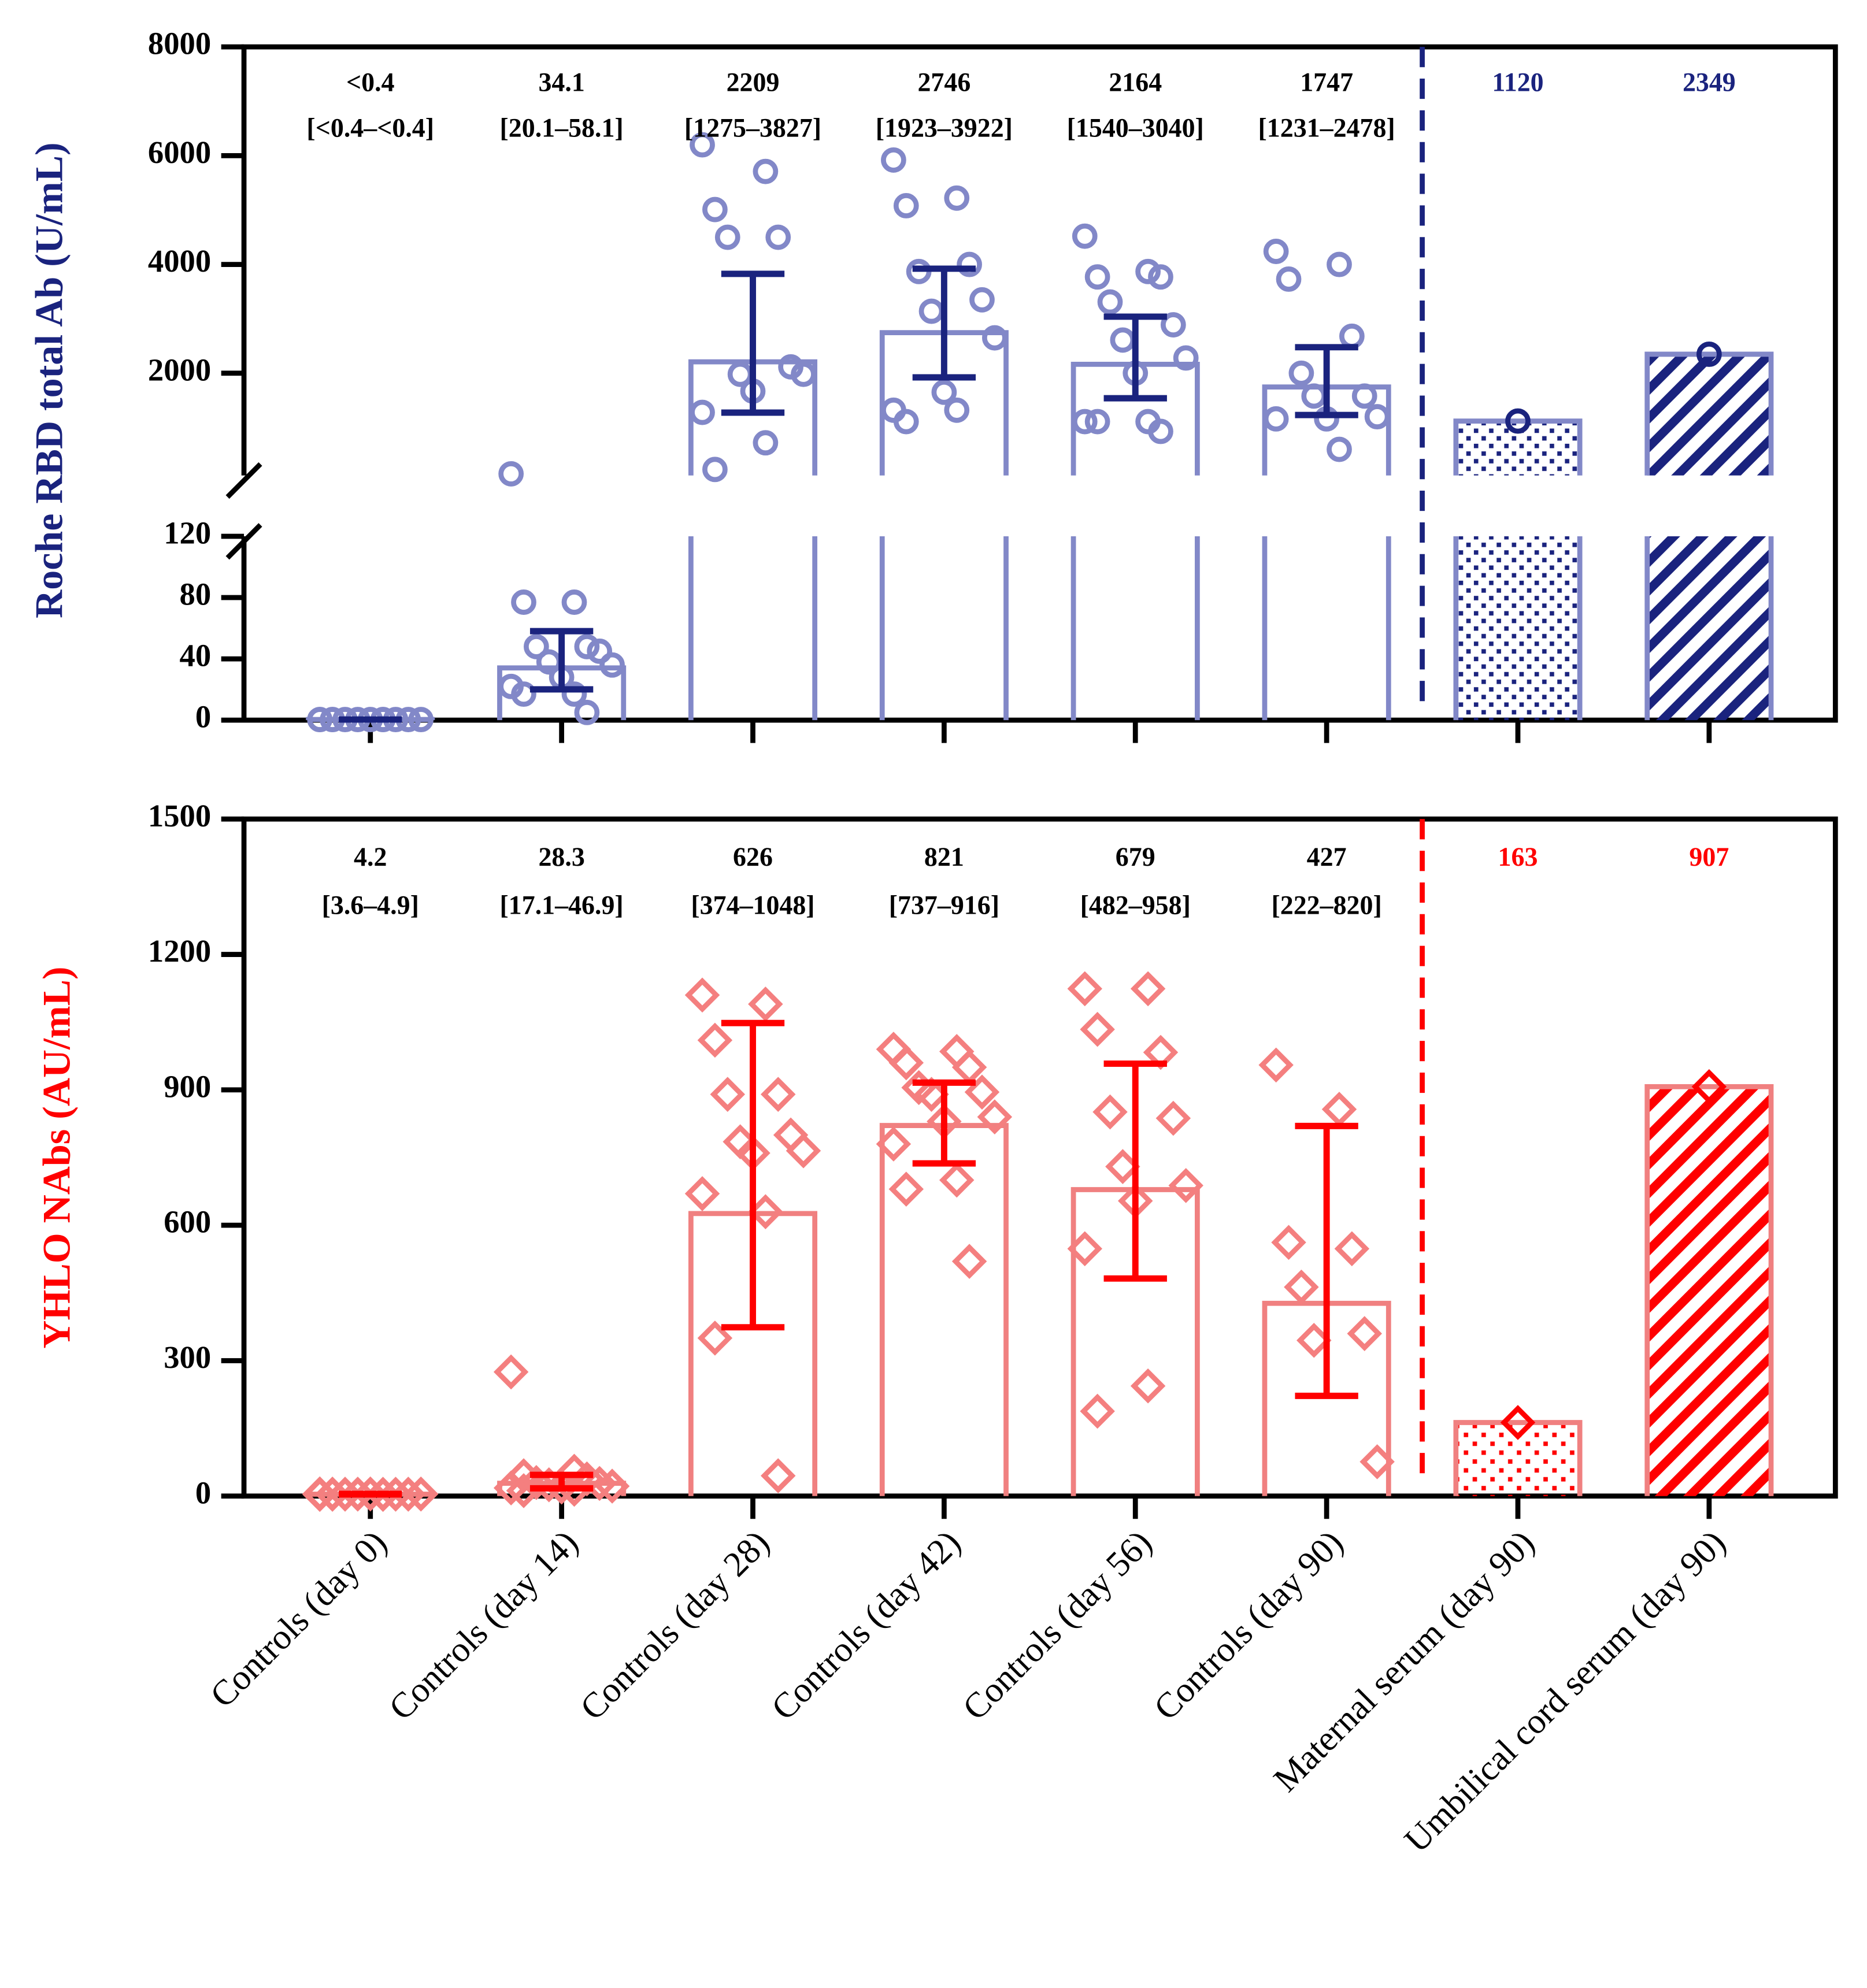 The height and width of the screenshot is (1988, 1867). What do you see at coordinates (370, 856) in the screenshot?
I see `median-label: 4.2` at bounding box center [370, 856].